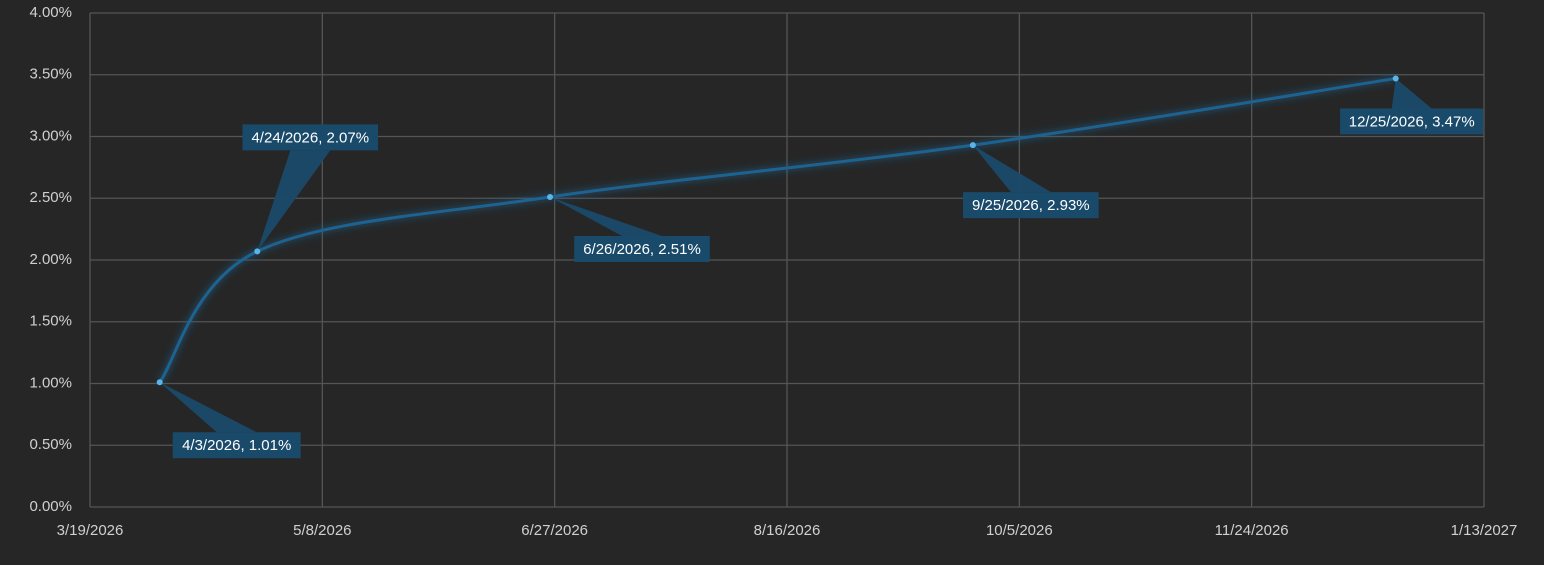 This screenshot has width=1544, height=565. Describe the element at coordinates (50, 197) in the screenshot. I see `y-tick-label: 2.50%` at that location.